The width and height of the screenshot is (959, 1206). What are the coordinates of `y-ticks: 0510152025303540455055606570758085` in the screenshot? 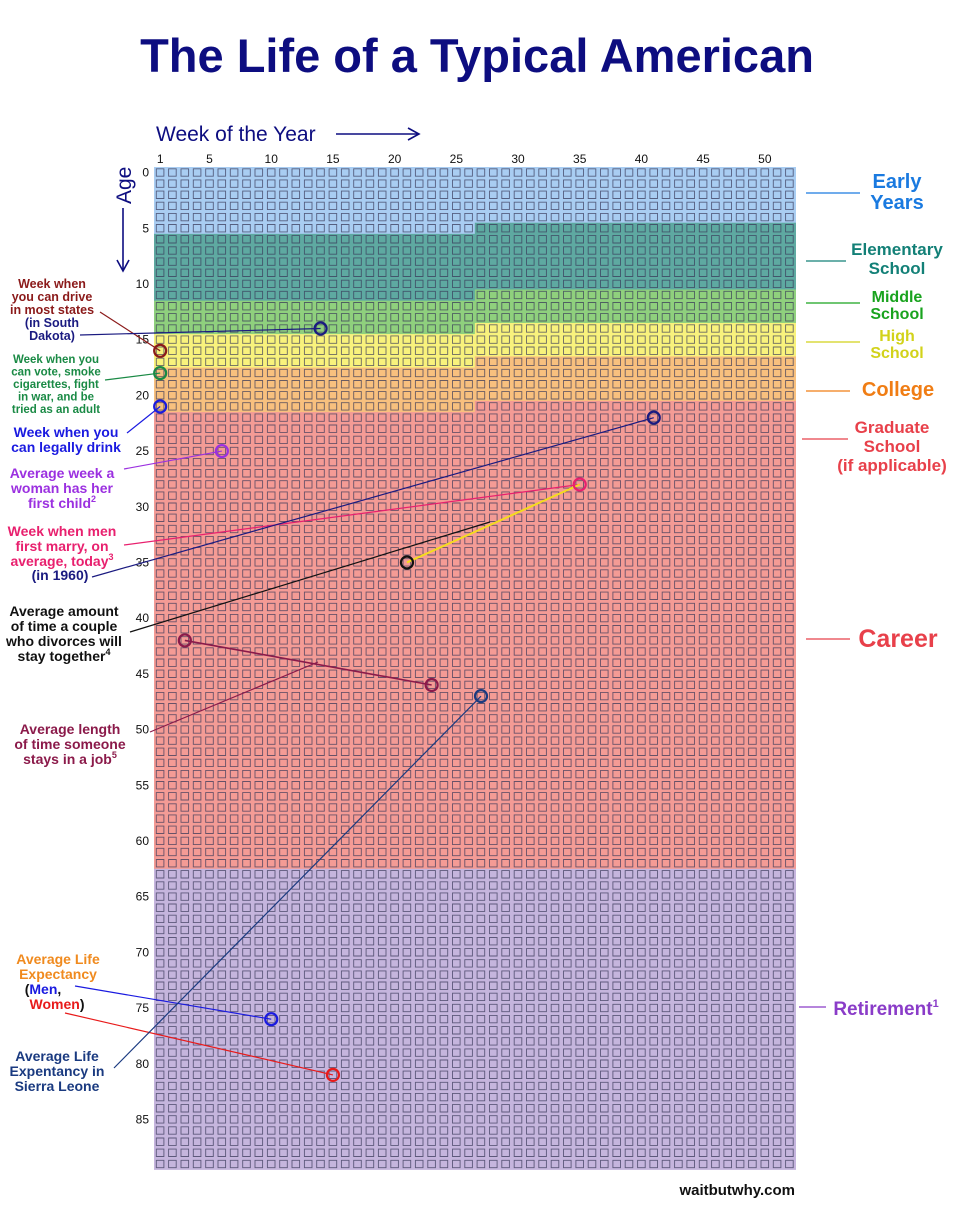 It's located at (143, 646).